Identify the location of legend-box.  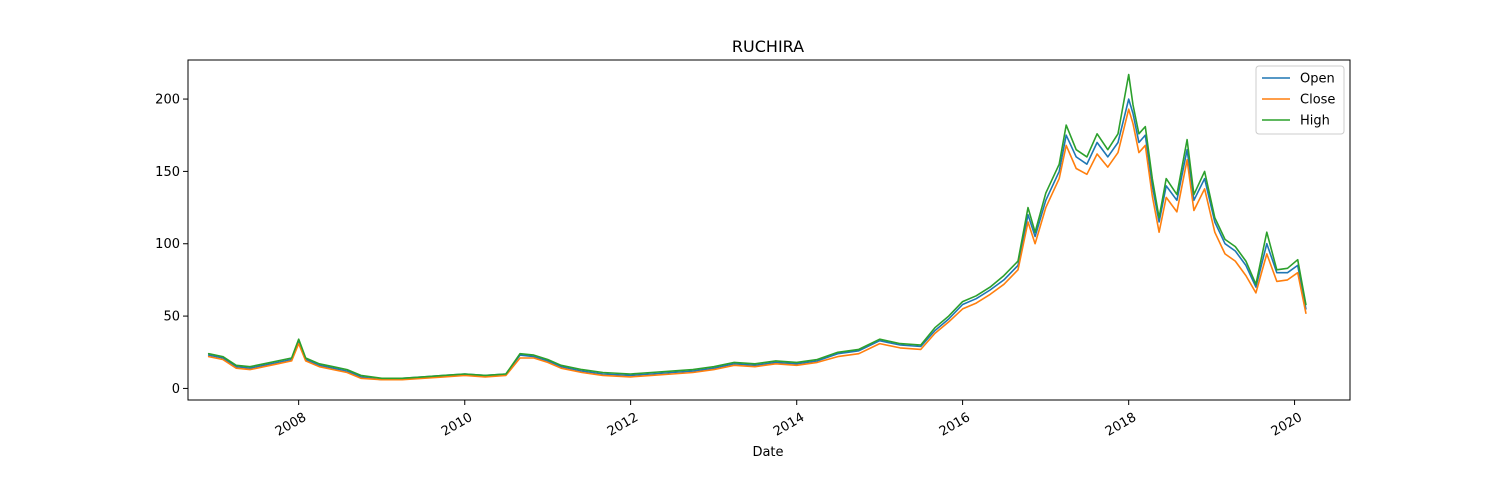
(1300, 100).